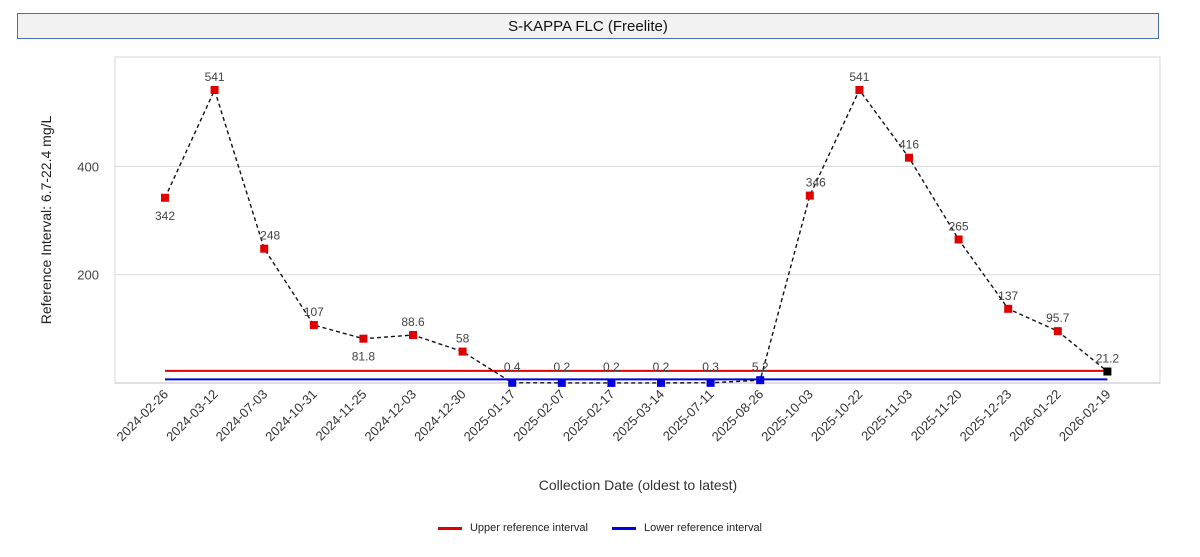 This screenshot has width=1200, height=557. I want to click on x-tick-label: 2024-11-25, so click(341, 415).